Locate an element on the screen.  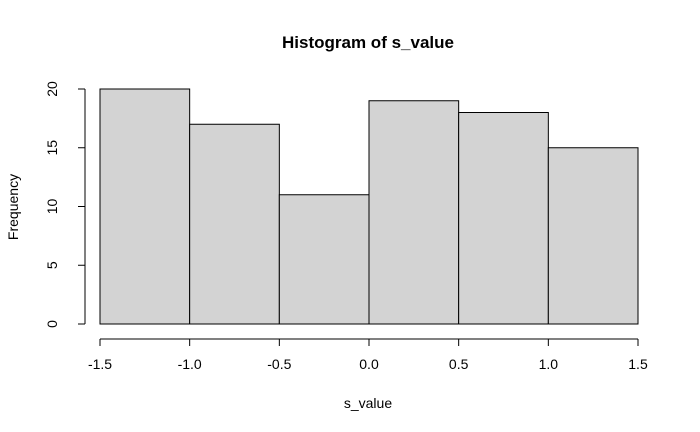
x-axis-label: s_value is located at coordinates (368, 403).